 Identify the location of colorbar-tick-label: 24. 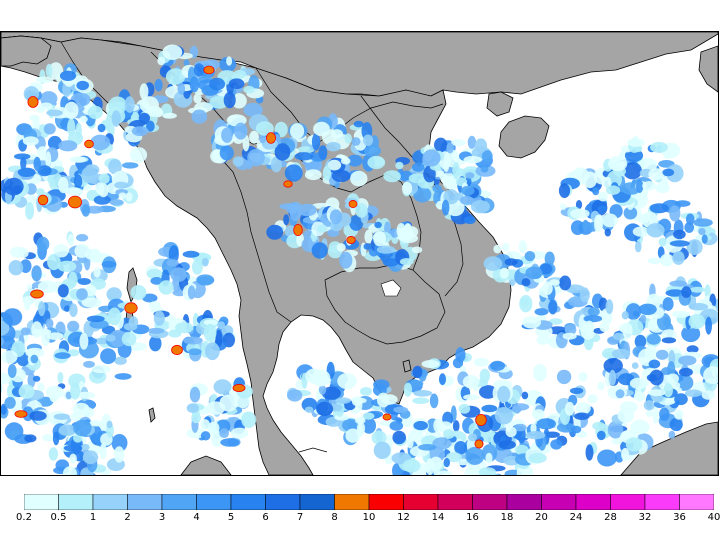
(576, 517).